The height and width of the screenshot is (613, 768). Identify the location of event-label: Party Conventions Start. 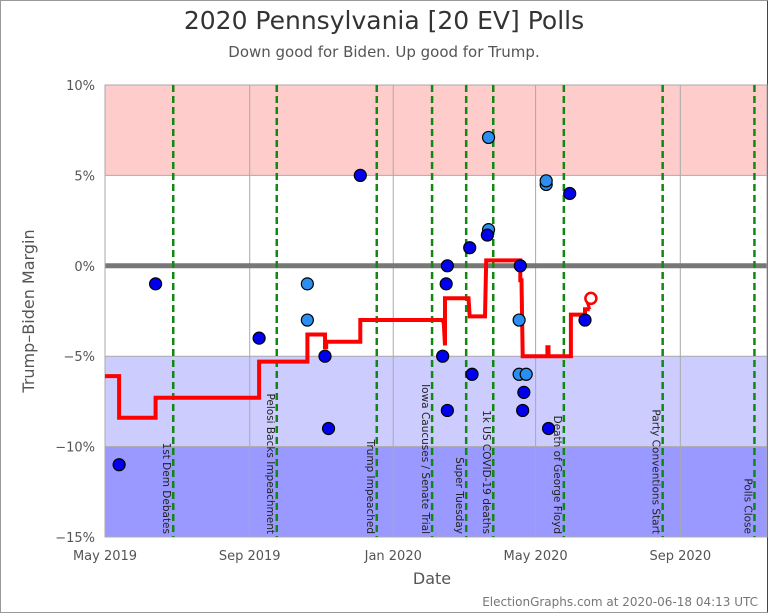
(656, 471).